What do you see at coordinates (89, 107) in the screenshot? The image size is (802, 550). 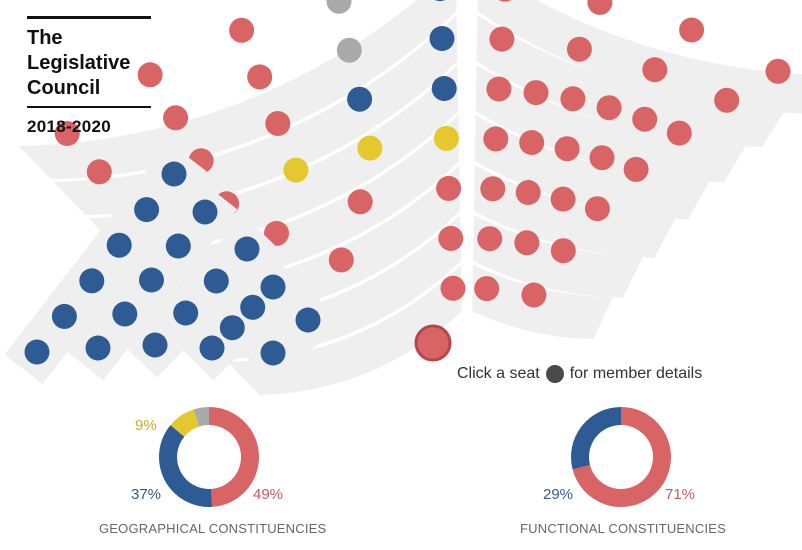 I see `title-rule-bottom` at bounding box center [89, 107].